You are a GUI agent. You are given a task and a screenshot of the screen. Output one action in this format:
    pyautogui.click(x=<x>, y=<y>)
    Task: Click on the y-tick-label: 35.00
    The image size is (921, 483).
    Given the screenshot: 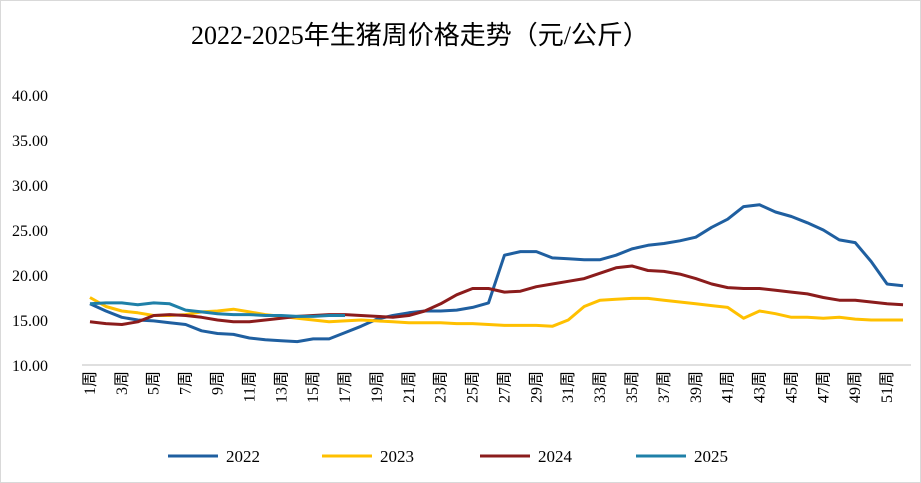 What is the action you would take?
    pyautogui.click(x=30, y=141)
    